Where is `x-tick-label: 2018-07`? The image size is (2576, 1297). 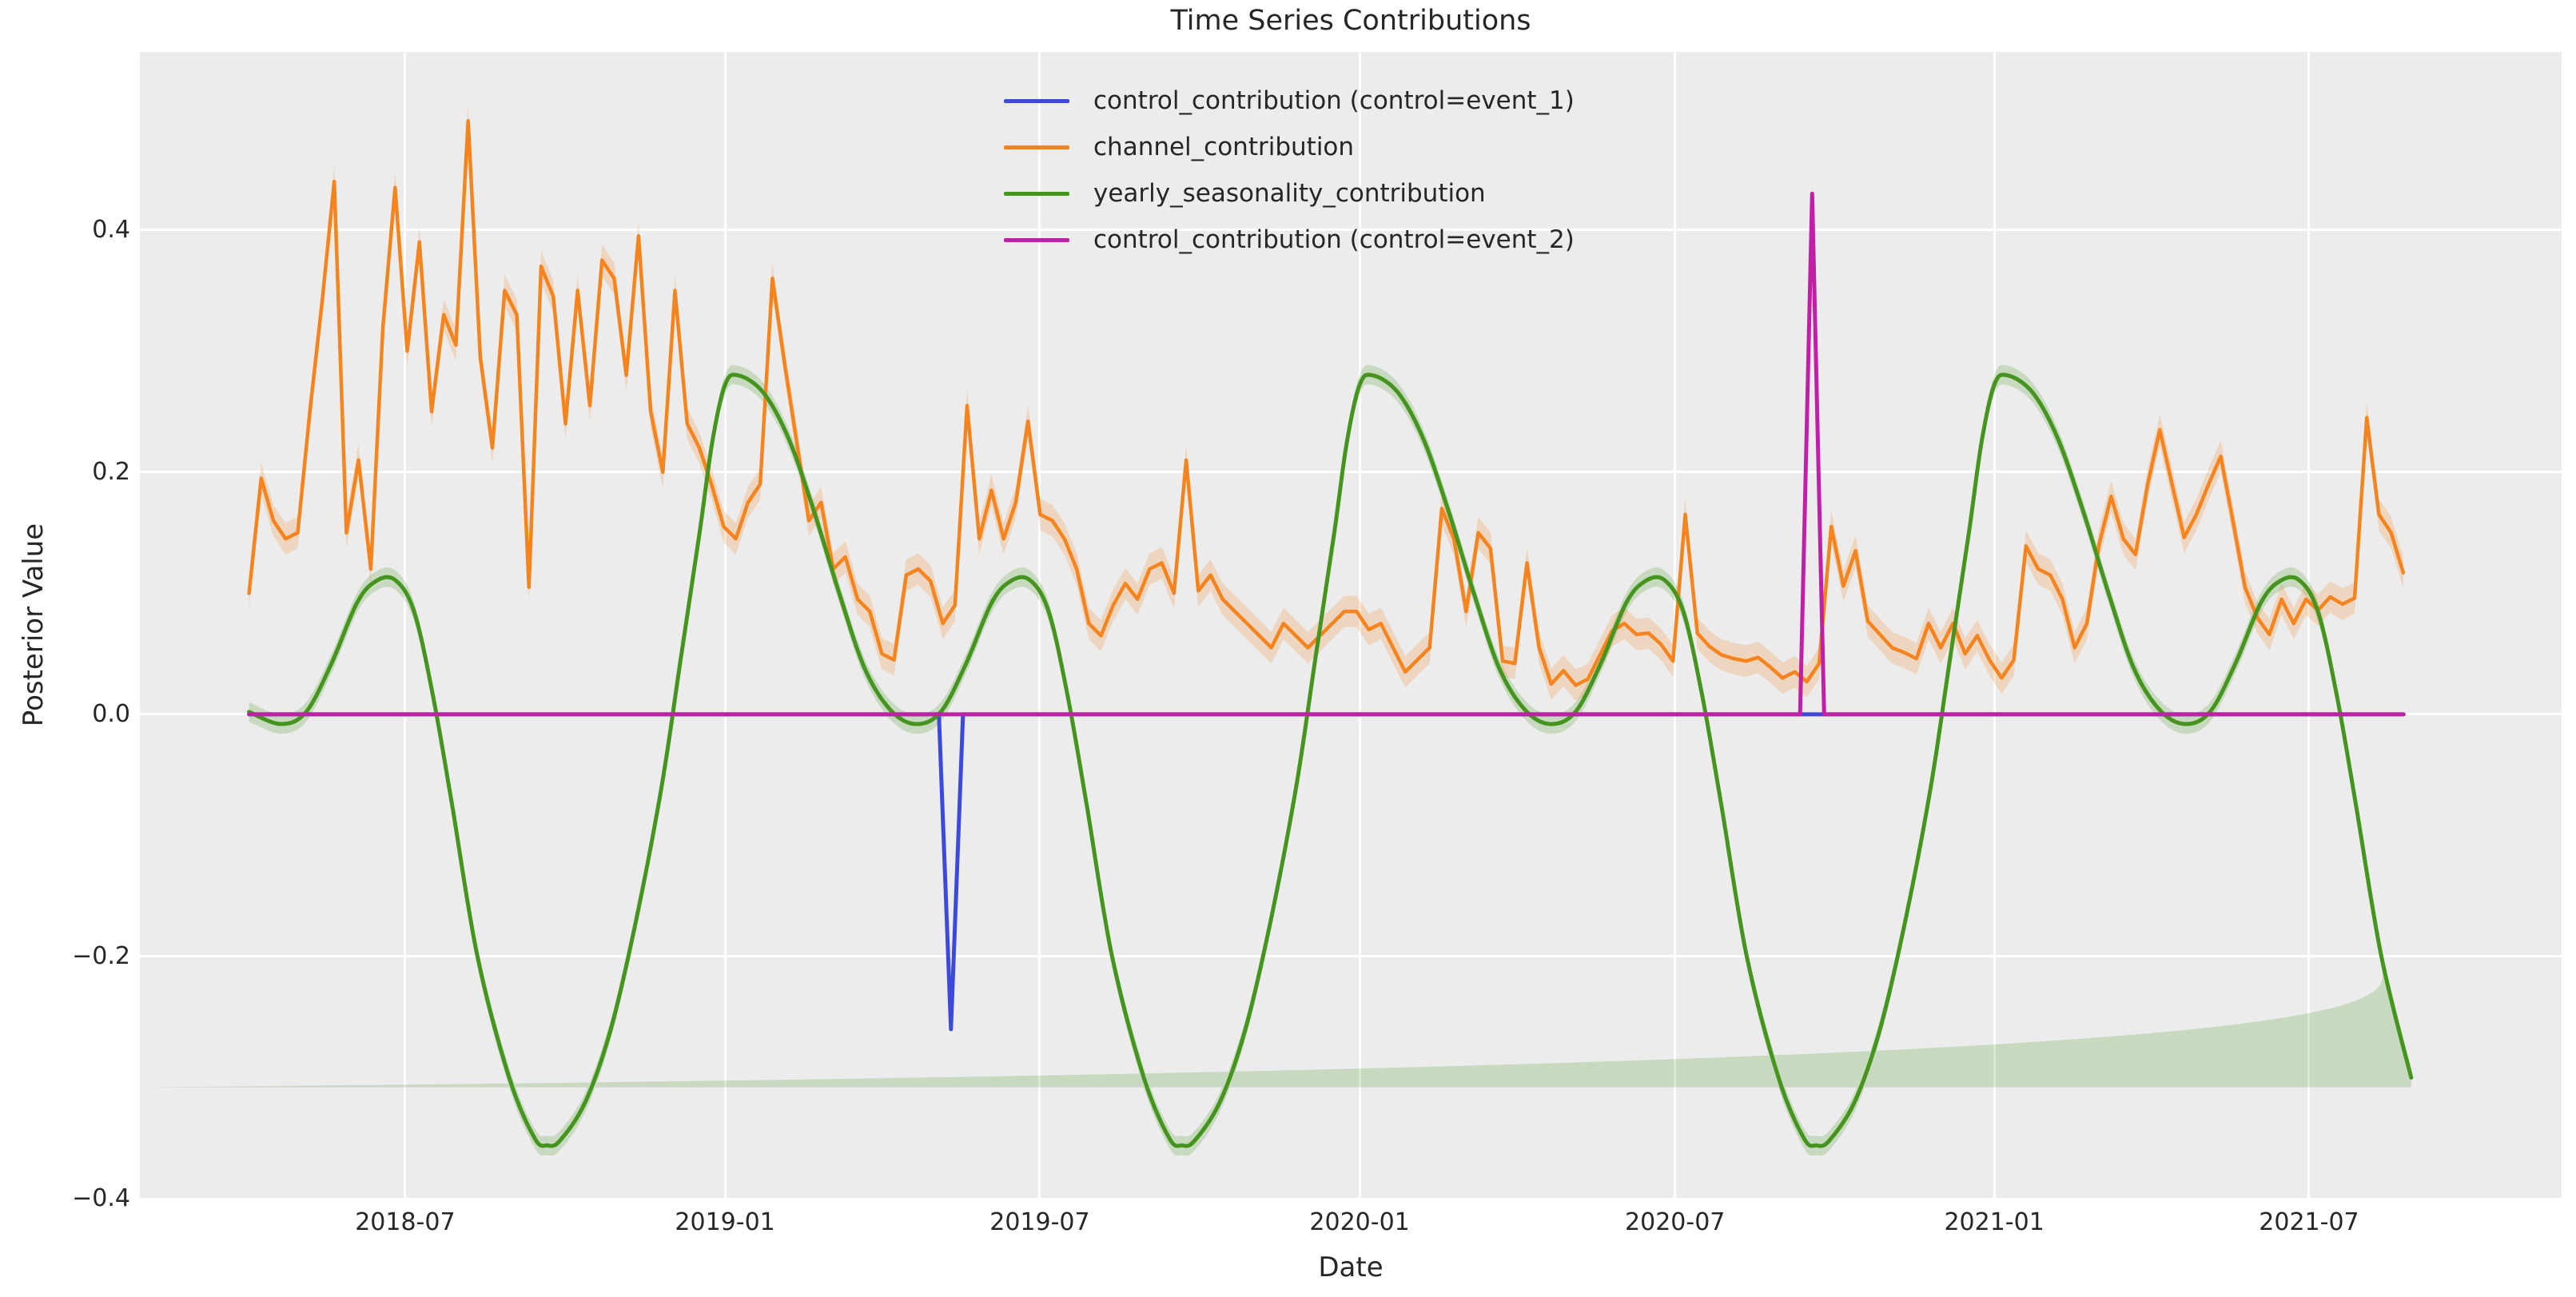 x-tick-label: 2018-07 is located at coordinates (405, 1222).